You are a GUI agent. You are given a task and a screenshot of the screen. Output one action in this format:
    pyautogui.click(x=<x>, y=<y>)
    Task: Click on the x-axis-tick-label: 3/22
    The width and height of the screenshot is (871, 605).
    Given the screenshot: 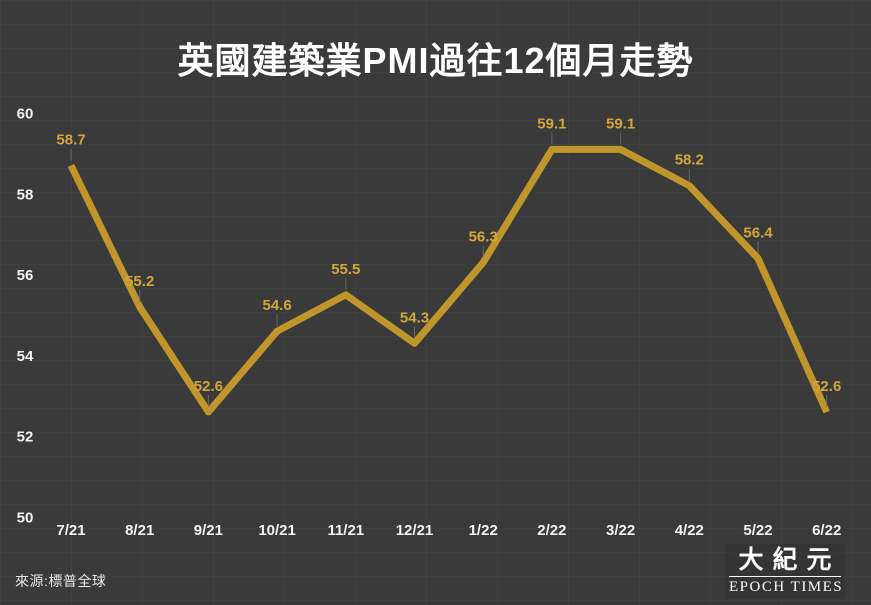 What is the action you would take?
    pyautogui.click(x=620, y=530)
    